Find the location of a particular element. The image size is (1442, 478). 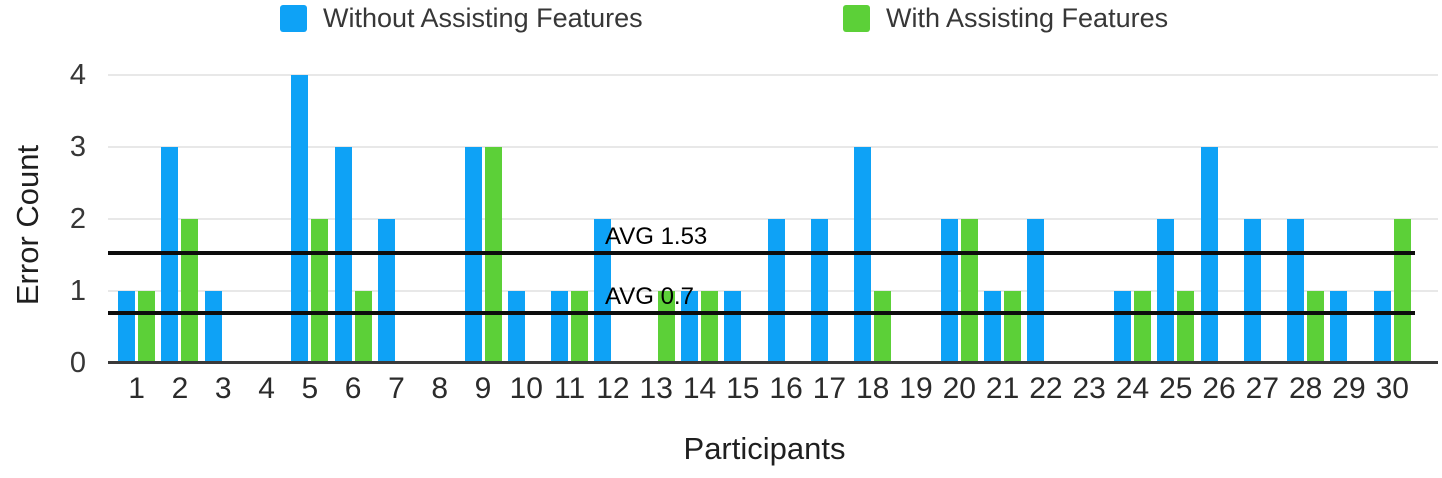

x-tick-20: 20 is located at coordinates (959, 388).